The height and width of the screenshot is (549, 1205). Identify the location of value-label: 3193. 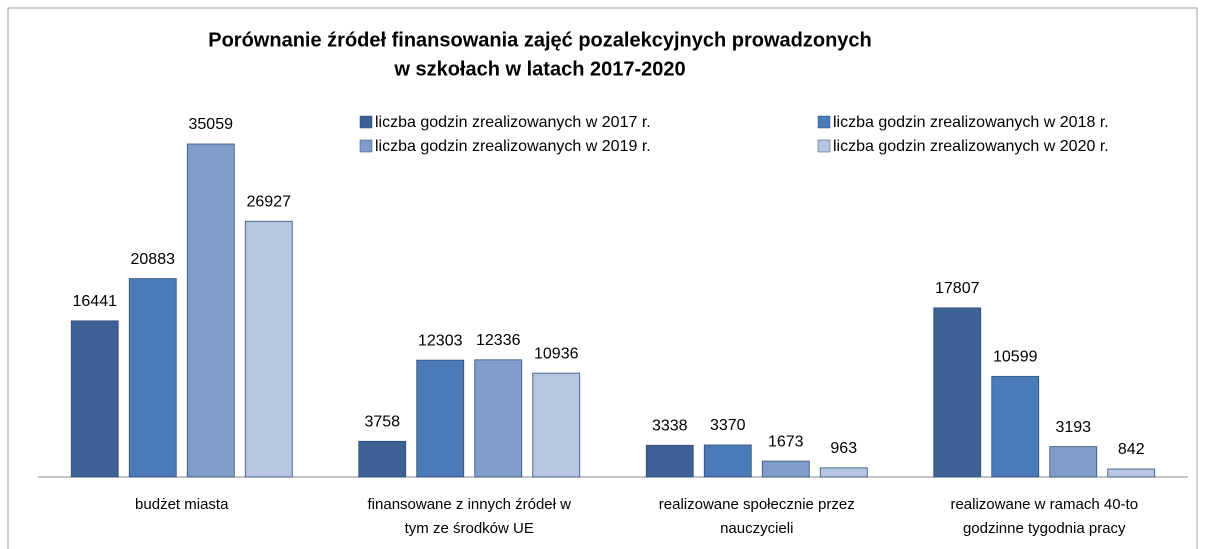
(1073, 427).